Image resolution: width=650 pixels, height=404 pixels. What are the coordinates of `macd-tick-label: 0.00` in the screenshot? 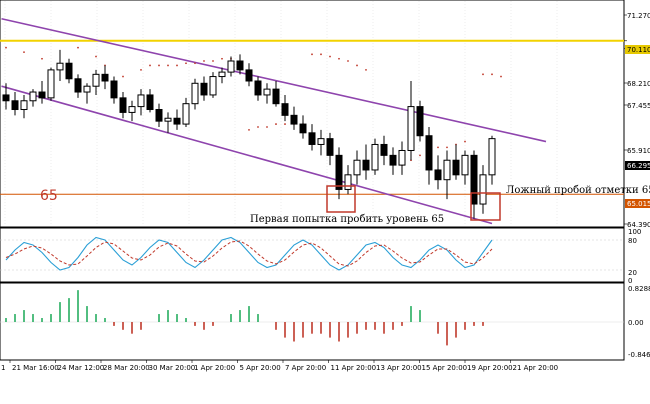 It's located at (636, 323).